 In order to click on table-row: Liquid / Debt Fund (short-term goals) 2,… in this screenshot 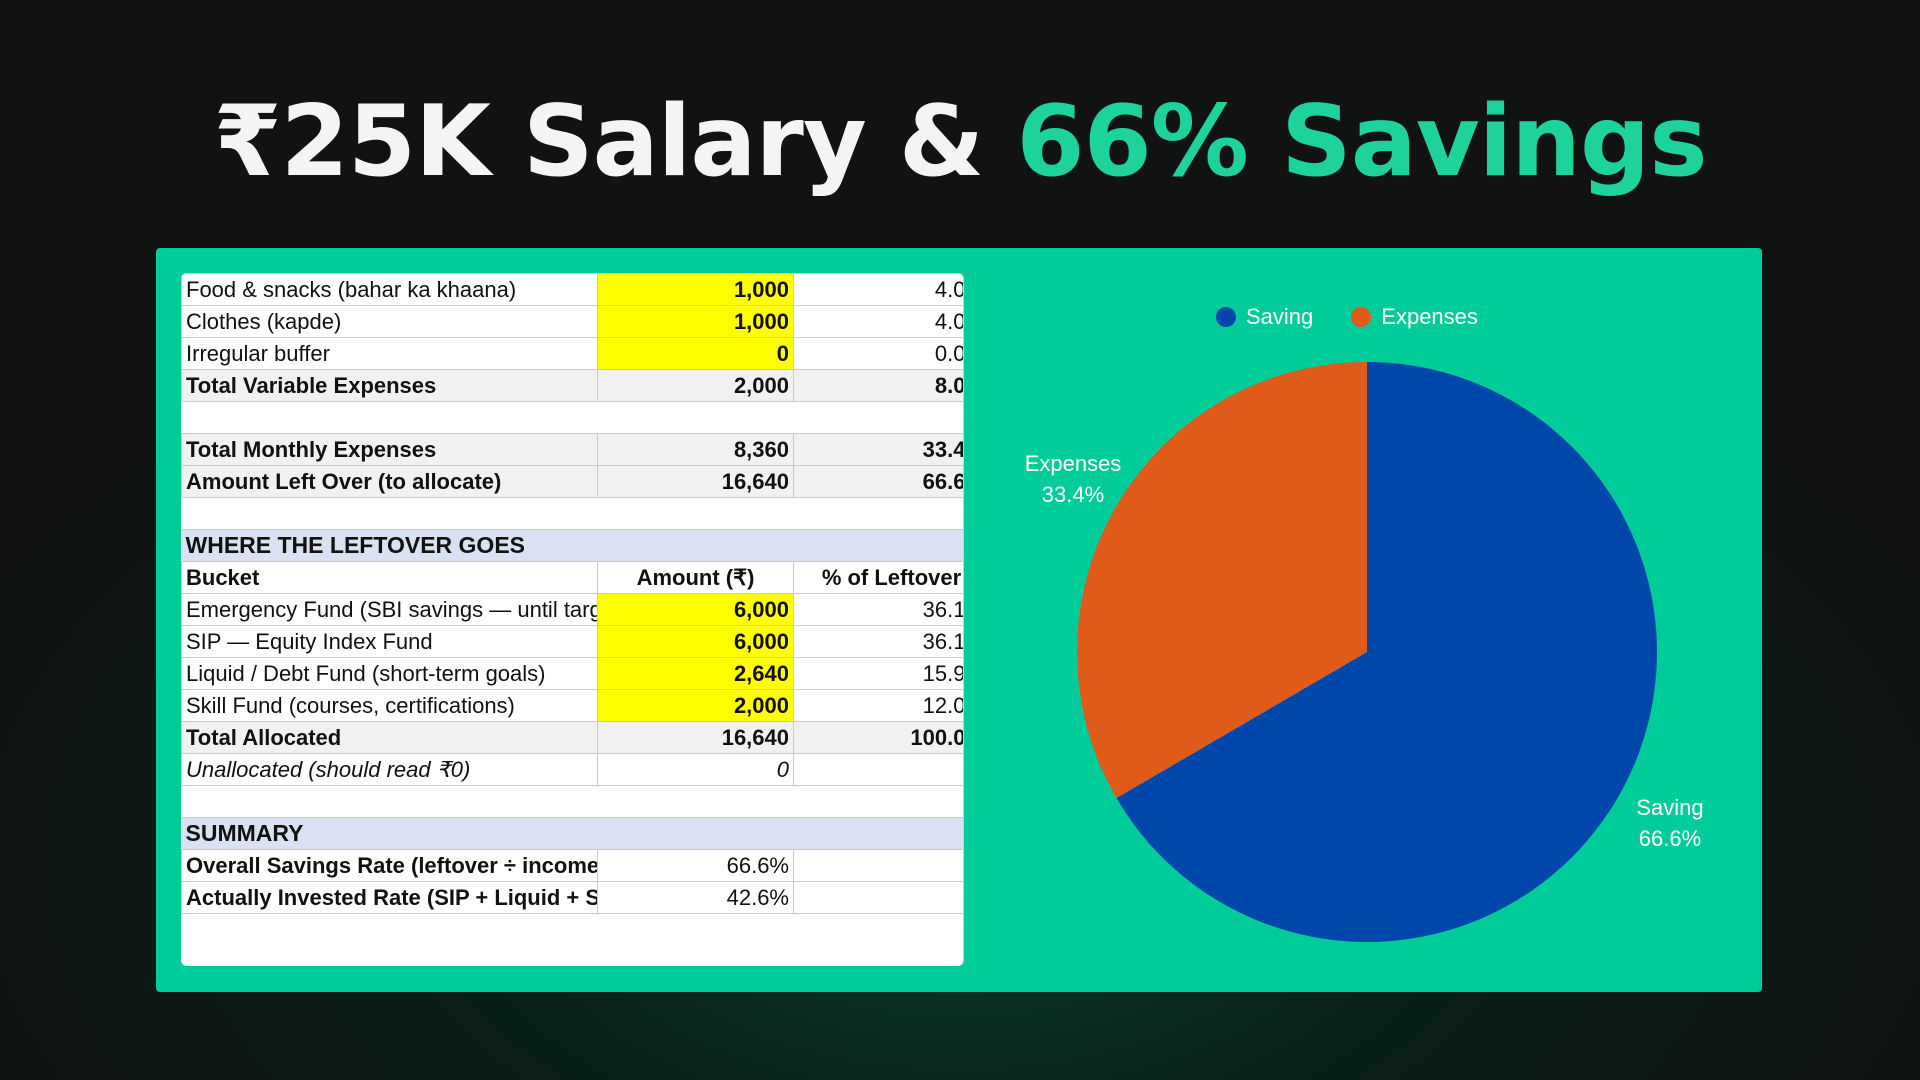, I will do `click(572, 673)`.